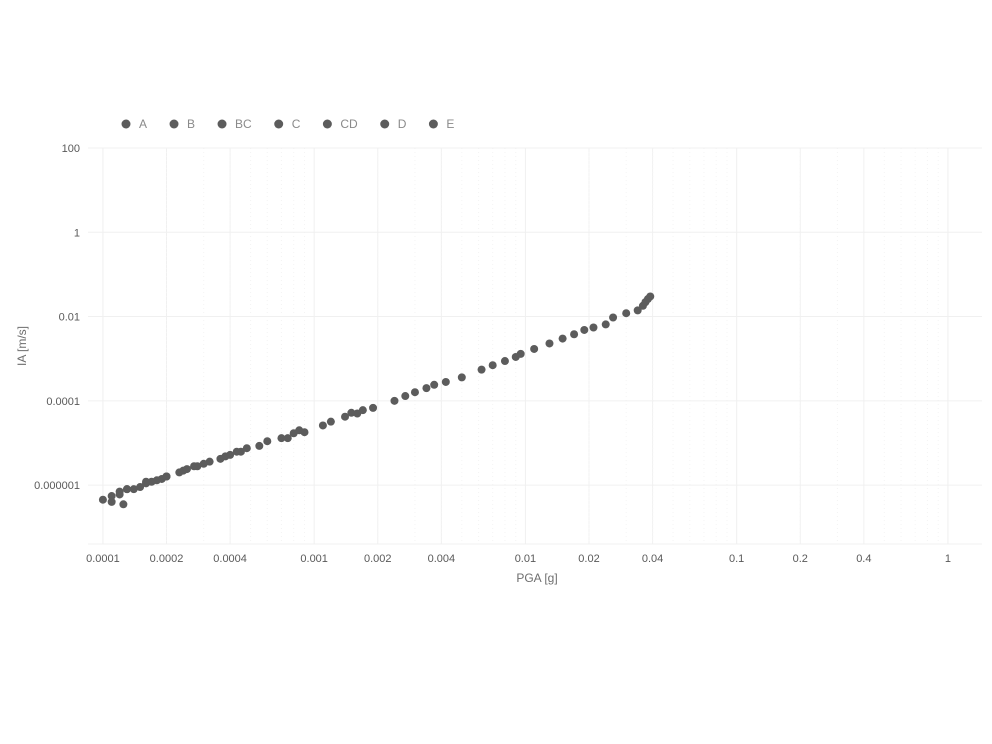 This screenshot has height=744, width=992. I want to click on x-tick-label: 0.004, so click(442, 559).